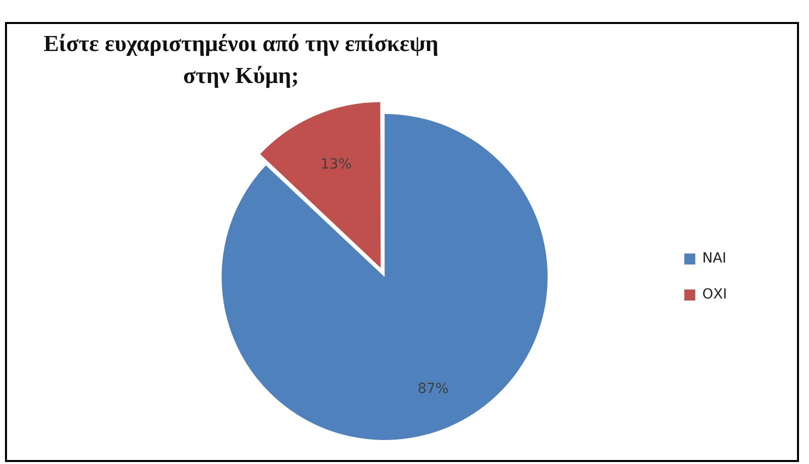  Describe the element at coordinates (433, 388) in the screenshot. I see `data-label: 87%` at that location.